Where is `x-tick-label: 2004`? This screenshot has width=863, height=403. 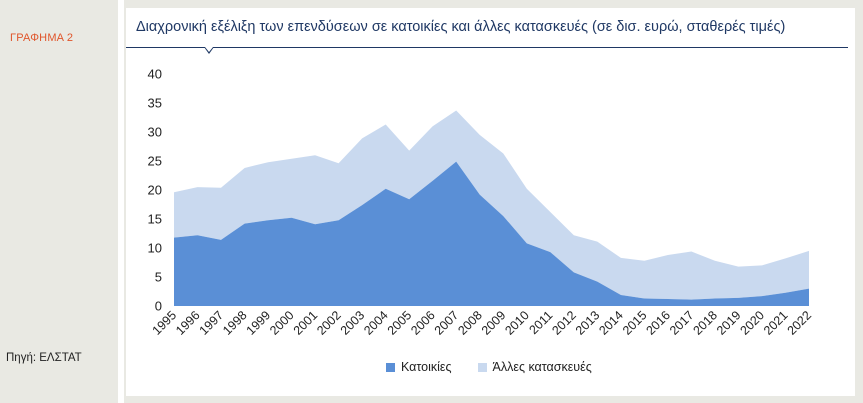
x-tick-label: 2004 is located at coordinates (376, 323).